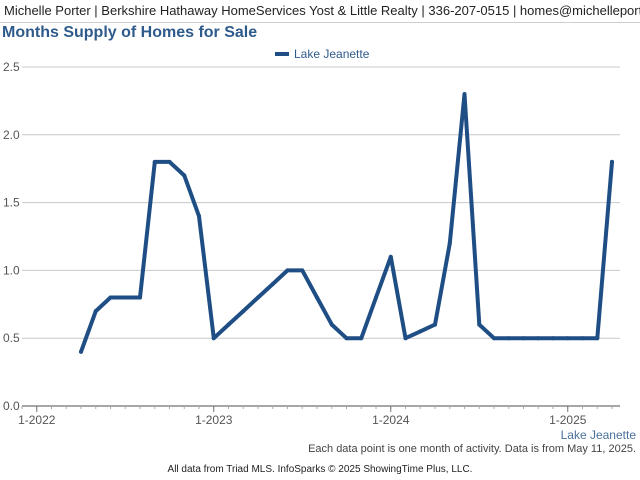  What do you see at coordinates (11, 67) in the screenshot?
I see `y-tick-label: 2.5` at bounding box center [11, 67].